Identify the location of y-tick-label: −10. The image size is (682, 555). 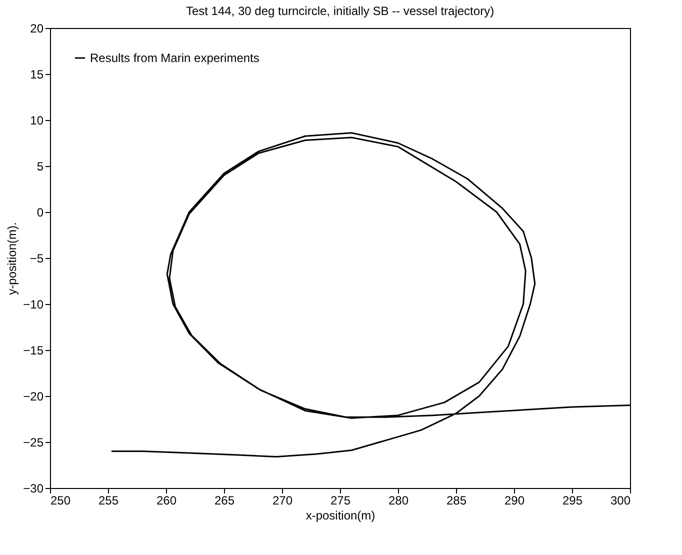
(33, 305).